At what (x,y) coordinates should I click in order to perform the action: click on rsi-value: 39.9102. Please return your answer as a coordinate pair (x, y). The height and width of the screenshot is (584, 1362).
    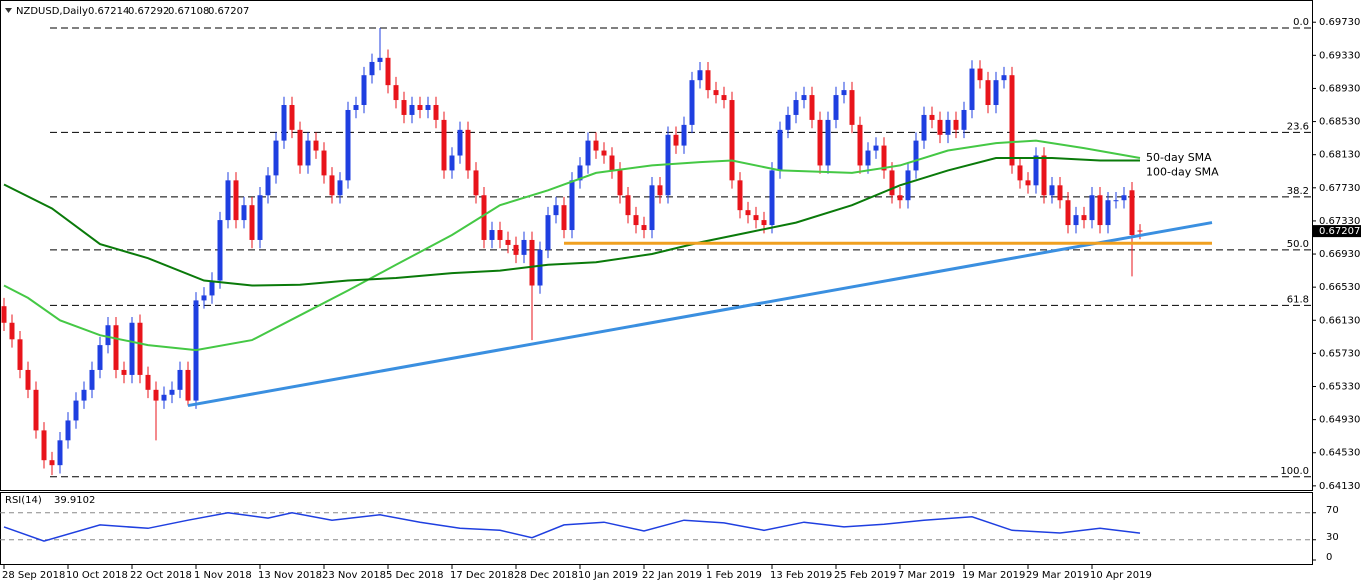
    Looking at the image, I should click on (74, 500).